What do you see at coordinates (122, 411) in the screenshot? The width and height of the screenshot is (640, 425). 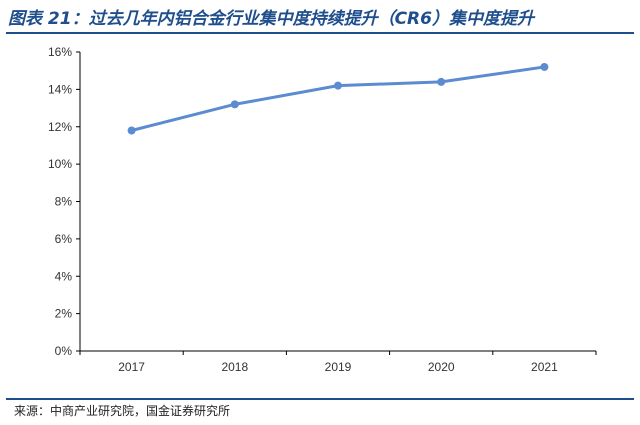 I see `source-note: 来源：中商产业研究院，国金证券研究所` at bounding box center [122, 411].